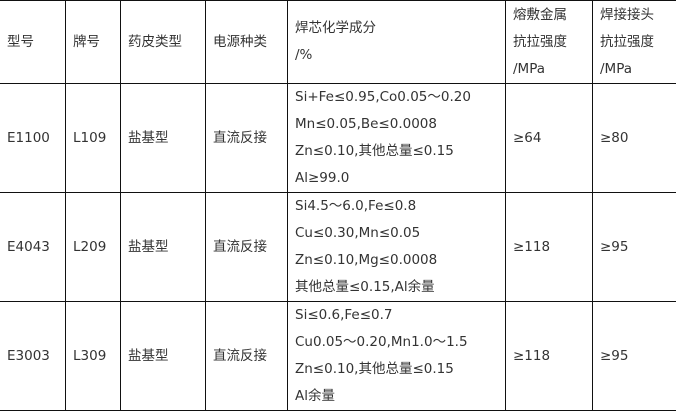  Describe the element at coordinates (358, 233) in the screenshot. I see `composition-line: Cu≤0.30,Mn≤0.05` at that location.